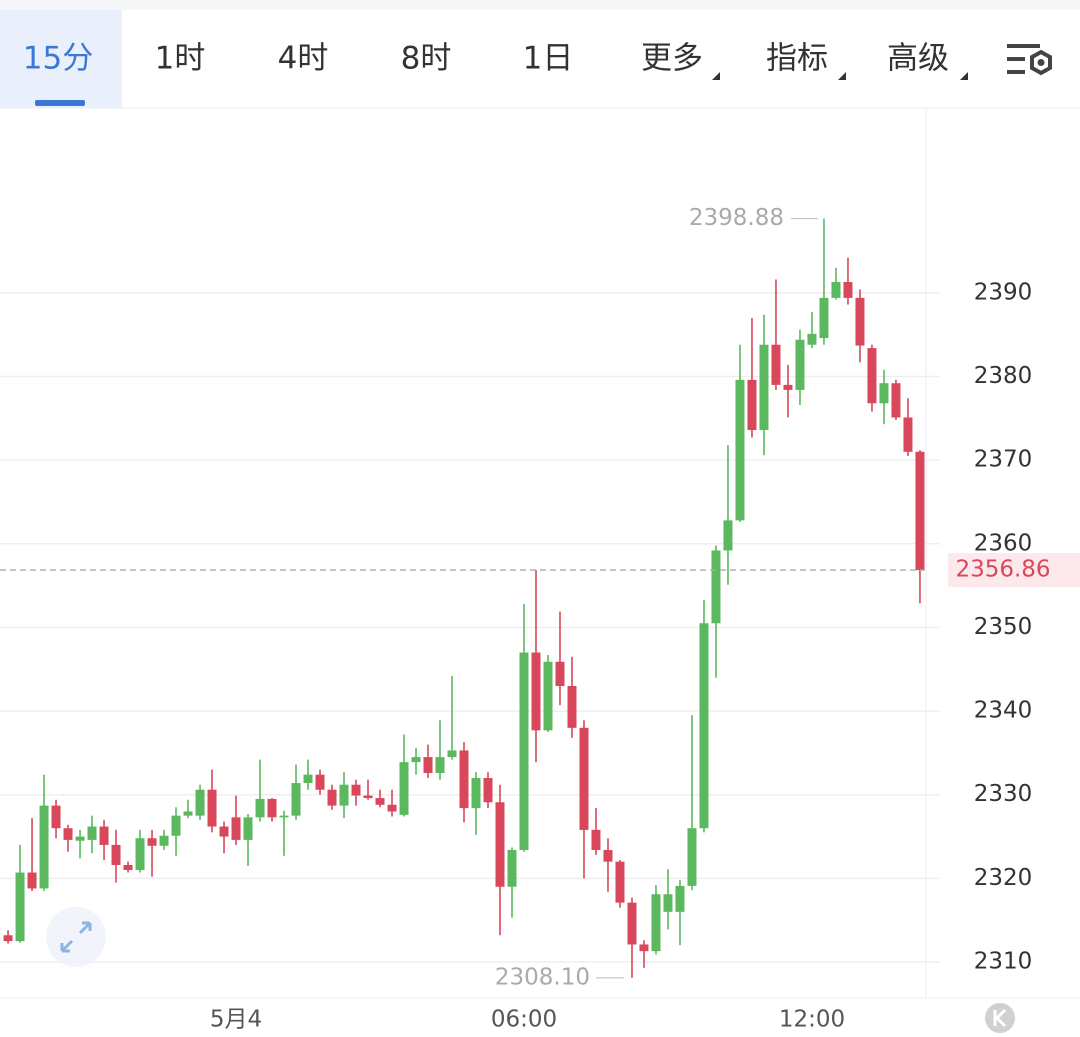 The height and width of the screenshot is (1037, 1080). Describe the element at coordinates (1000, 1018) in the screenshot. I see `k-icon` at that location.